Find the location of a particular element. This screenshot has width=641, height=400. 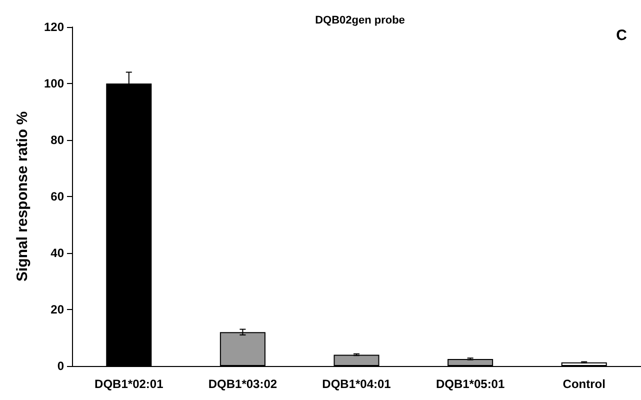

y-tick-label: 100 is located at coordinates (54, 83).